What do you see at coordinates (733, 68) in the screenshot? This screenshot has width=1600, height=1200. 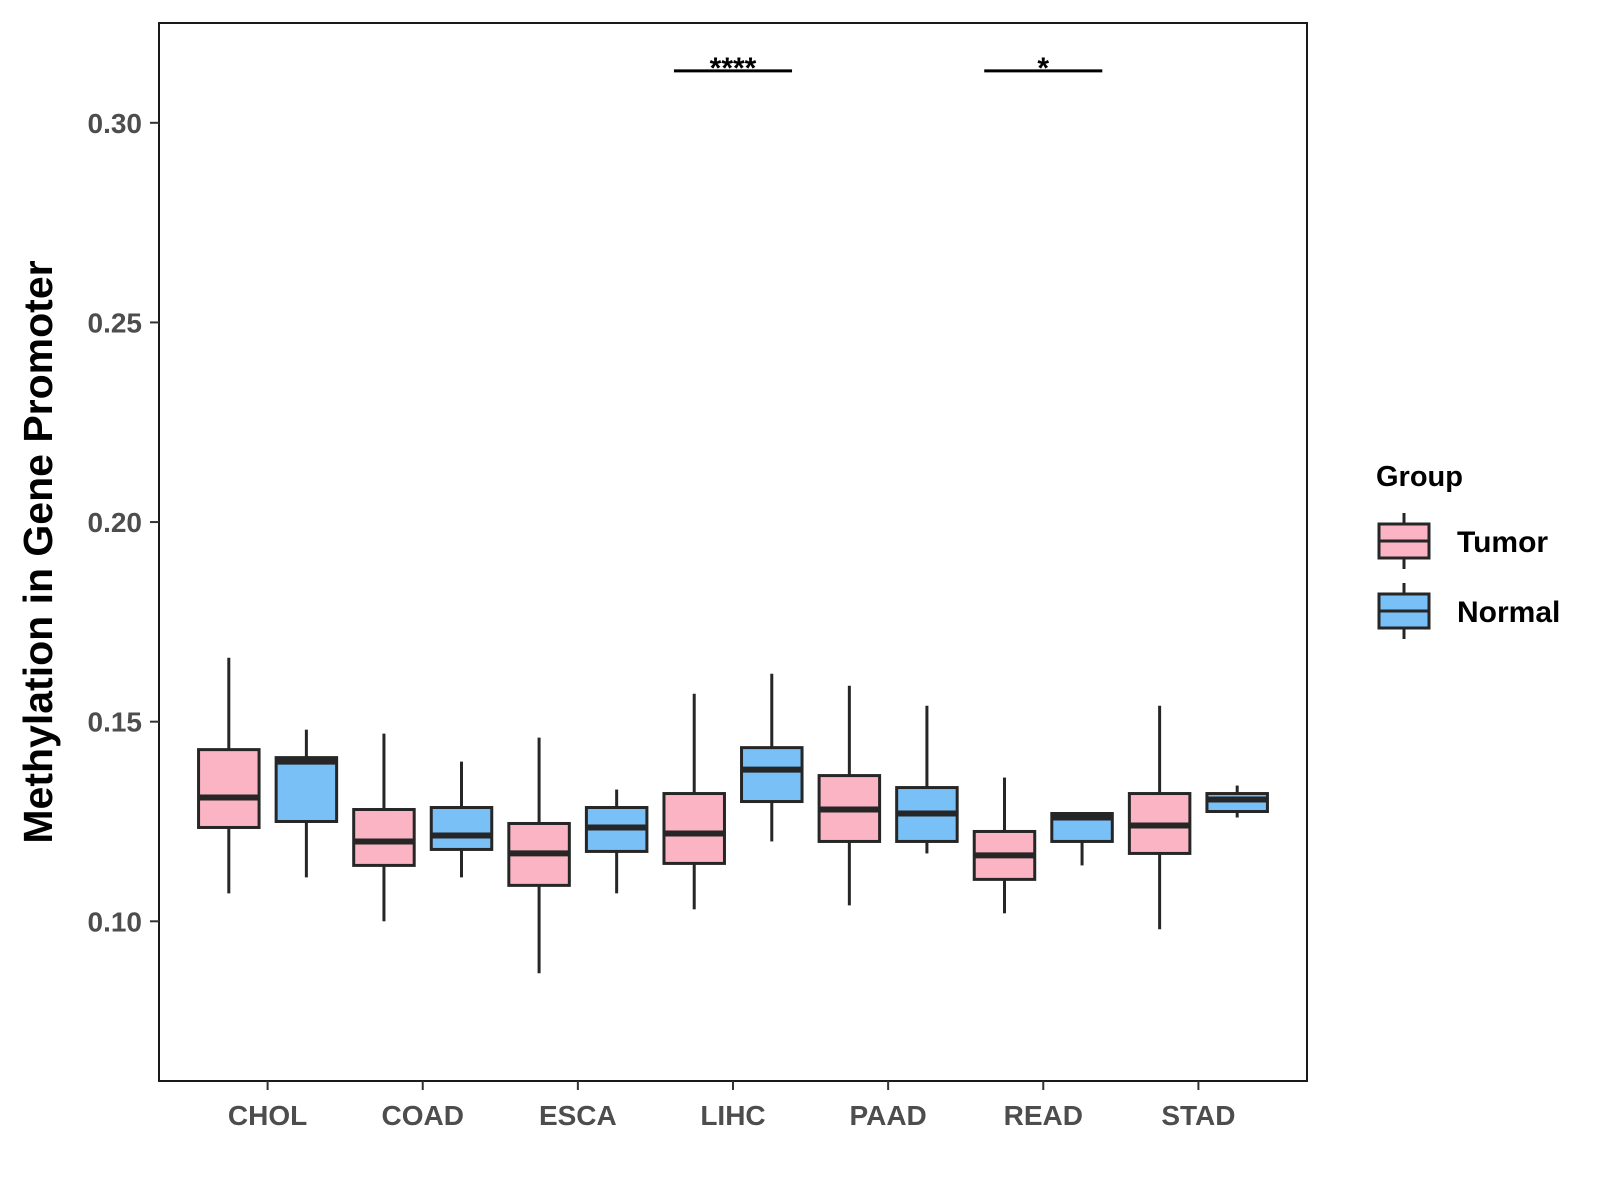 I see `significance-label: ****` at bounding box center [733, 68].